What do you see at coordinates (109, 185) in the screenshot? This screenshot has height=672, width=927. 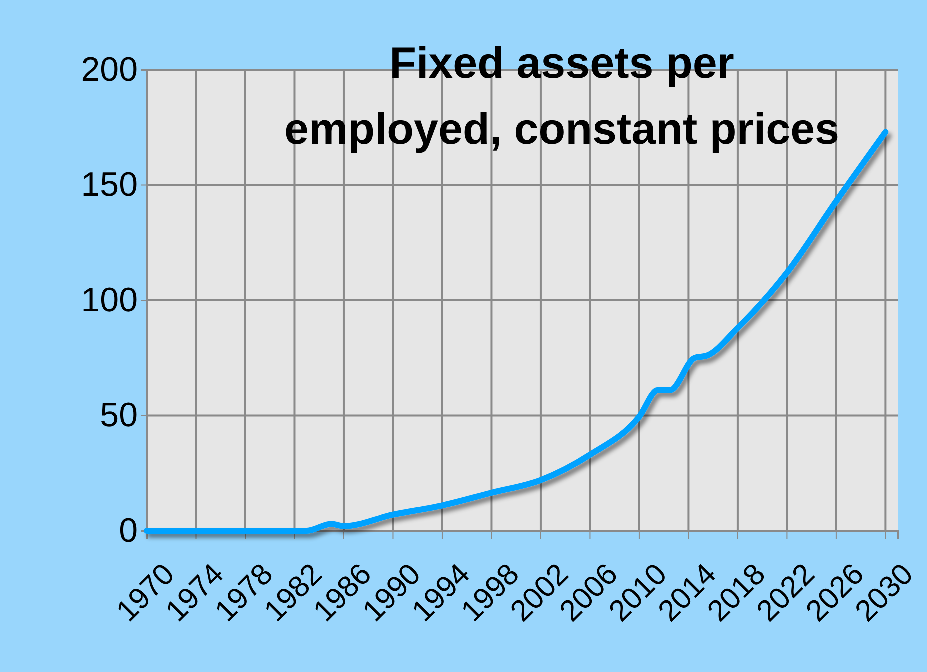 I see `y-tick-label: 150` at bounding box center [109, 185].